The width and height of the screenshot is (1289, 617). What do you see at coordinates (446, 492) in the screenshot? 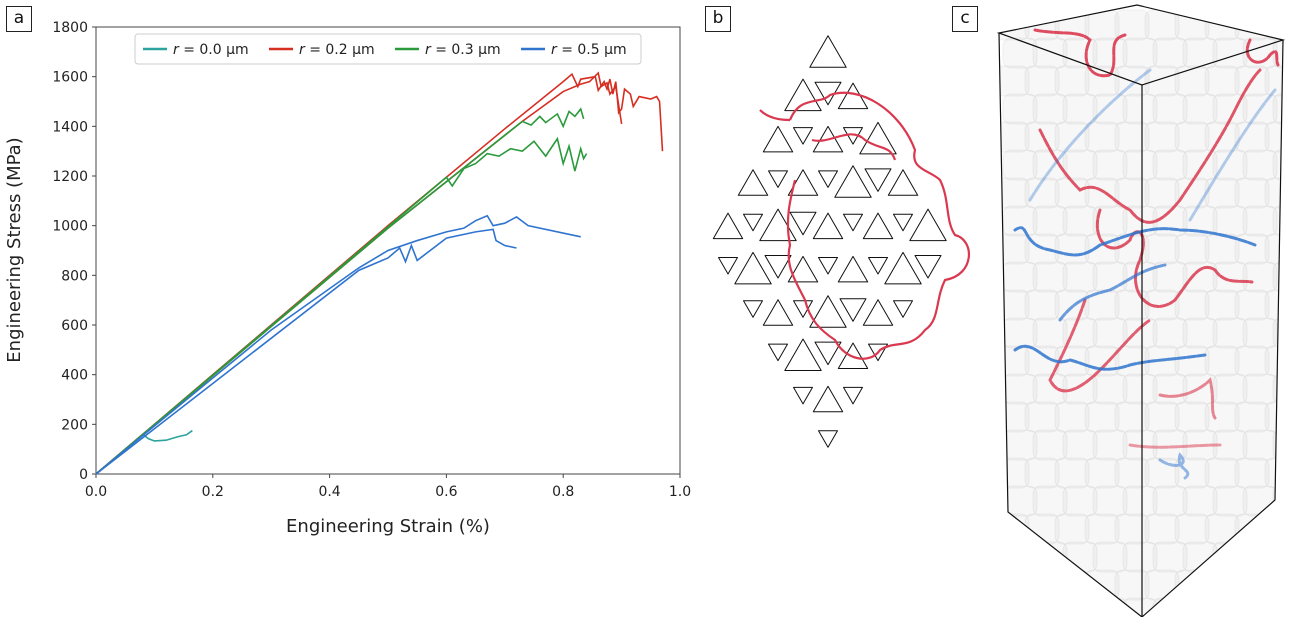
I see `x-tick-label: 0.6` at bounding box center [446, 492].